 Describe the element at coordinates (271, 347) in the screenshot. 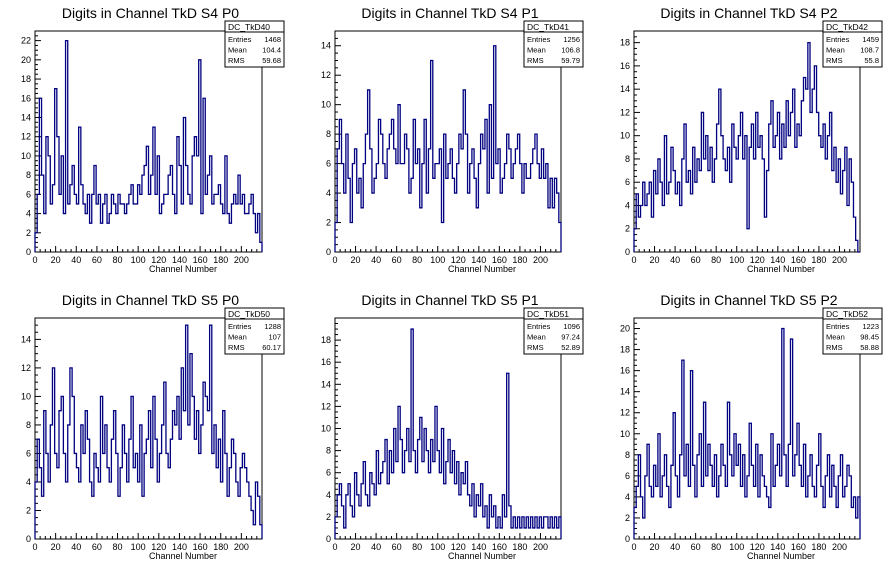

I see `stats-rms-value: 60.17` at that location.